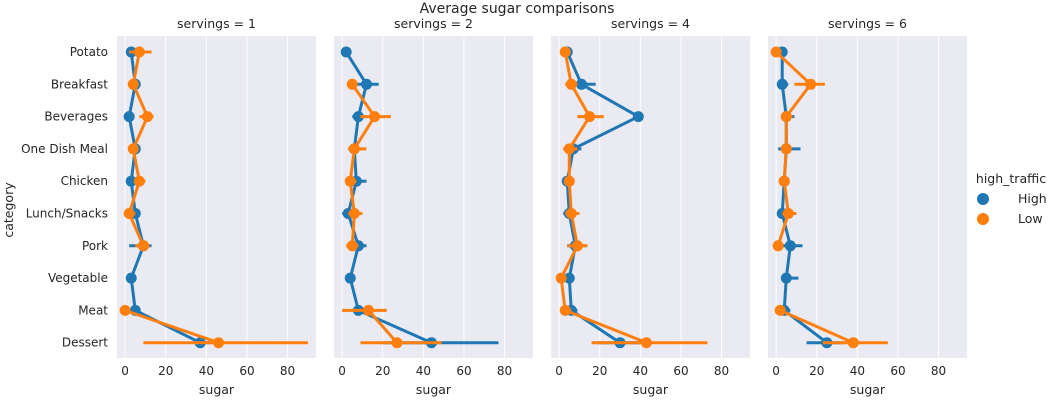  What do you see at coordinates (67, 214) in the screenshot?
I see `y-tick-label: Lunch/Snacks` at bounding box center [67, 214].